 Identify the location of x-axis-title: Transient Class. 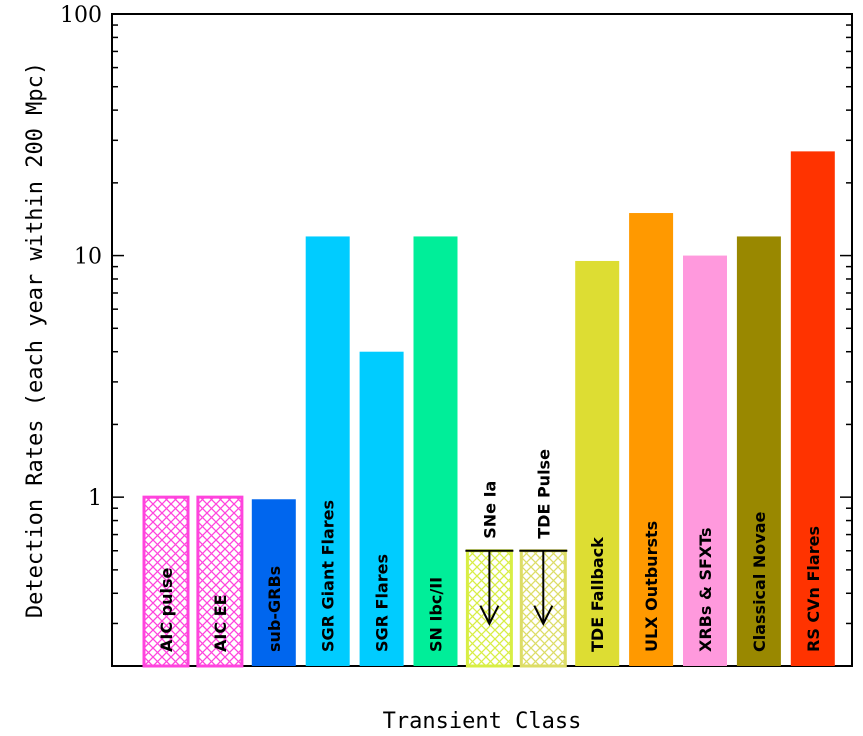
(482, 721).